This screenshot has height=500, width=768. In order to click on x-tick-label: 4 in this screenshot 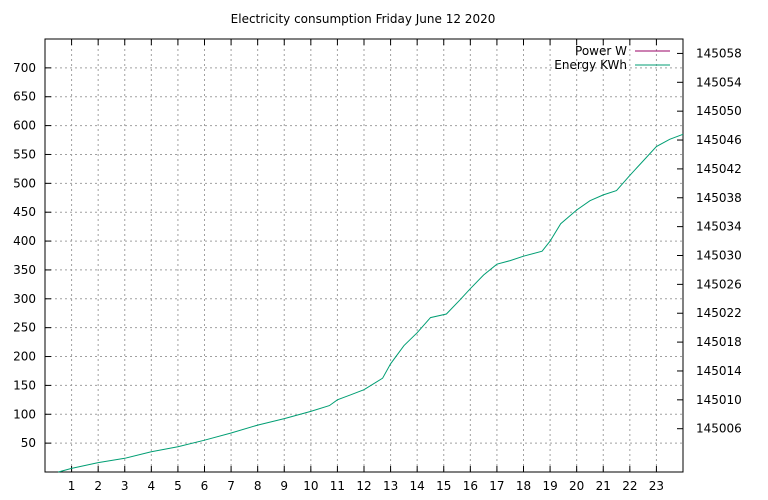, I will do `click(152, 486)`.